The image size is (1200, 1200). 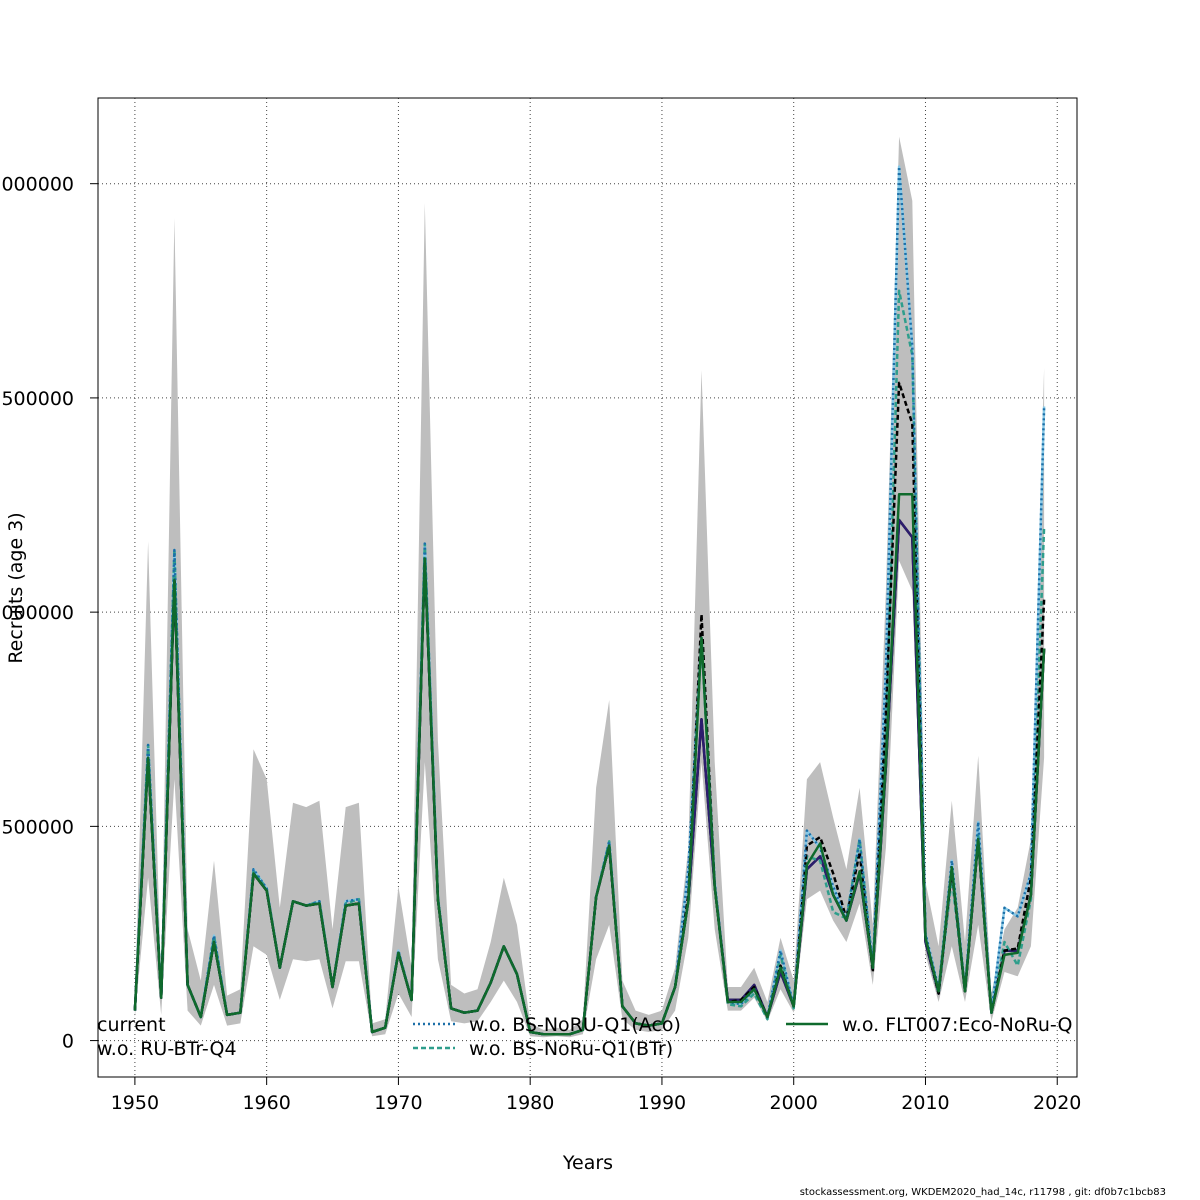 I want to click on x-axis: 1950 1960 1970 1980 1990 2000 2010 2020, so click(x=596, y=1095).